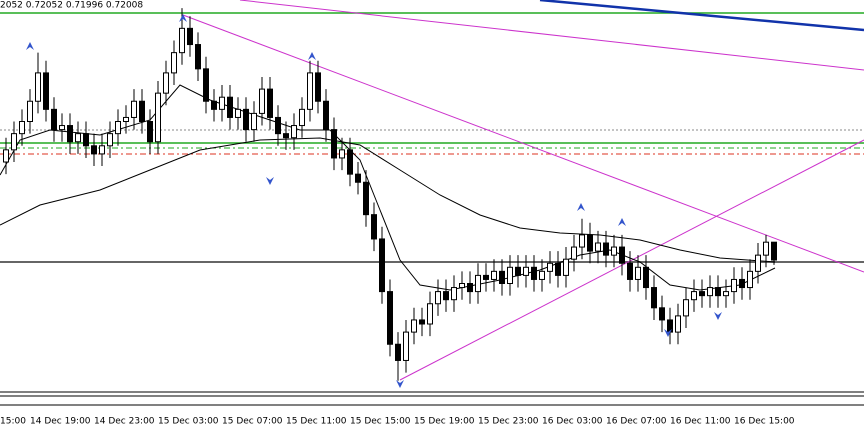 This screenshot has width=864, height=432. What do you see at coordinates (380, 422) in the screenshot?
I see `x-tick-label: 15 Dec 15:00` at bounding box center [380, 422].